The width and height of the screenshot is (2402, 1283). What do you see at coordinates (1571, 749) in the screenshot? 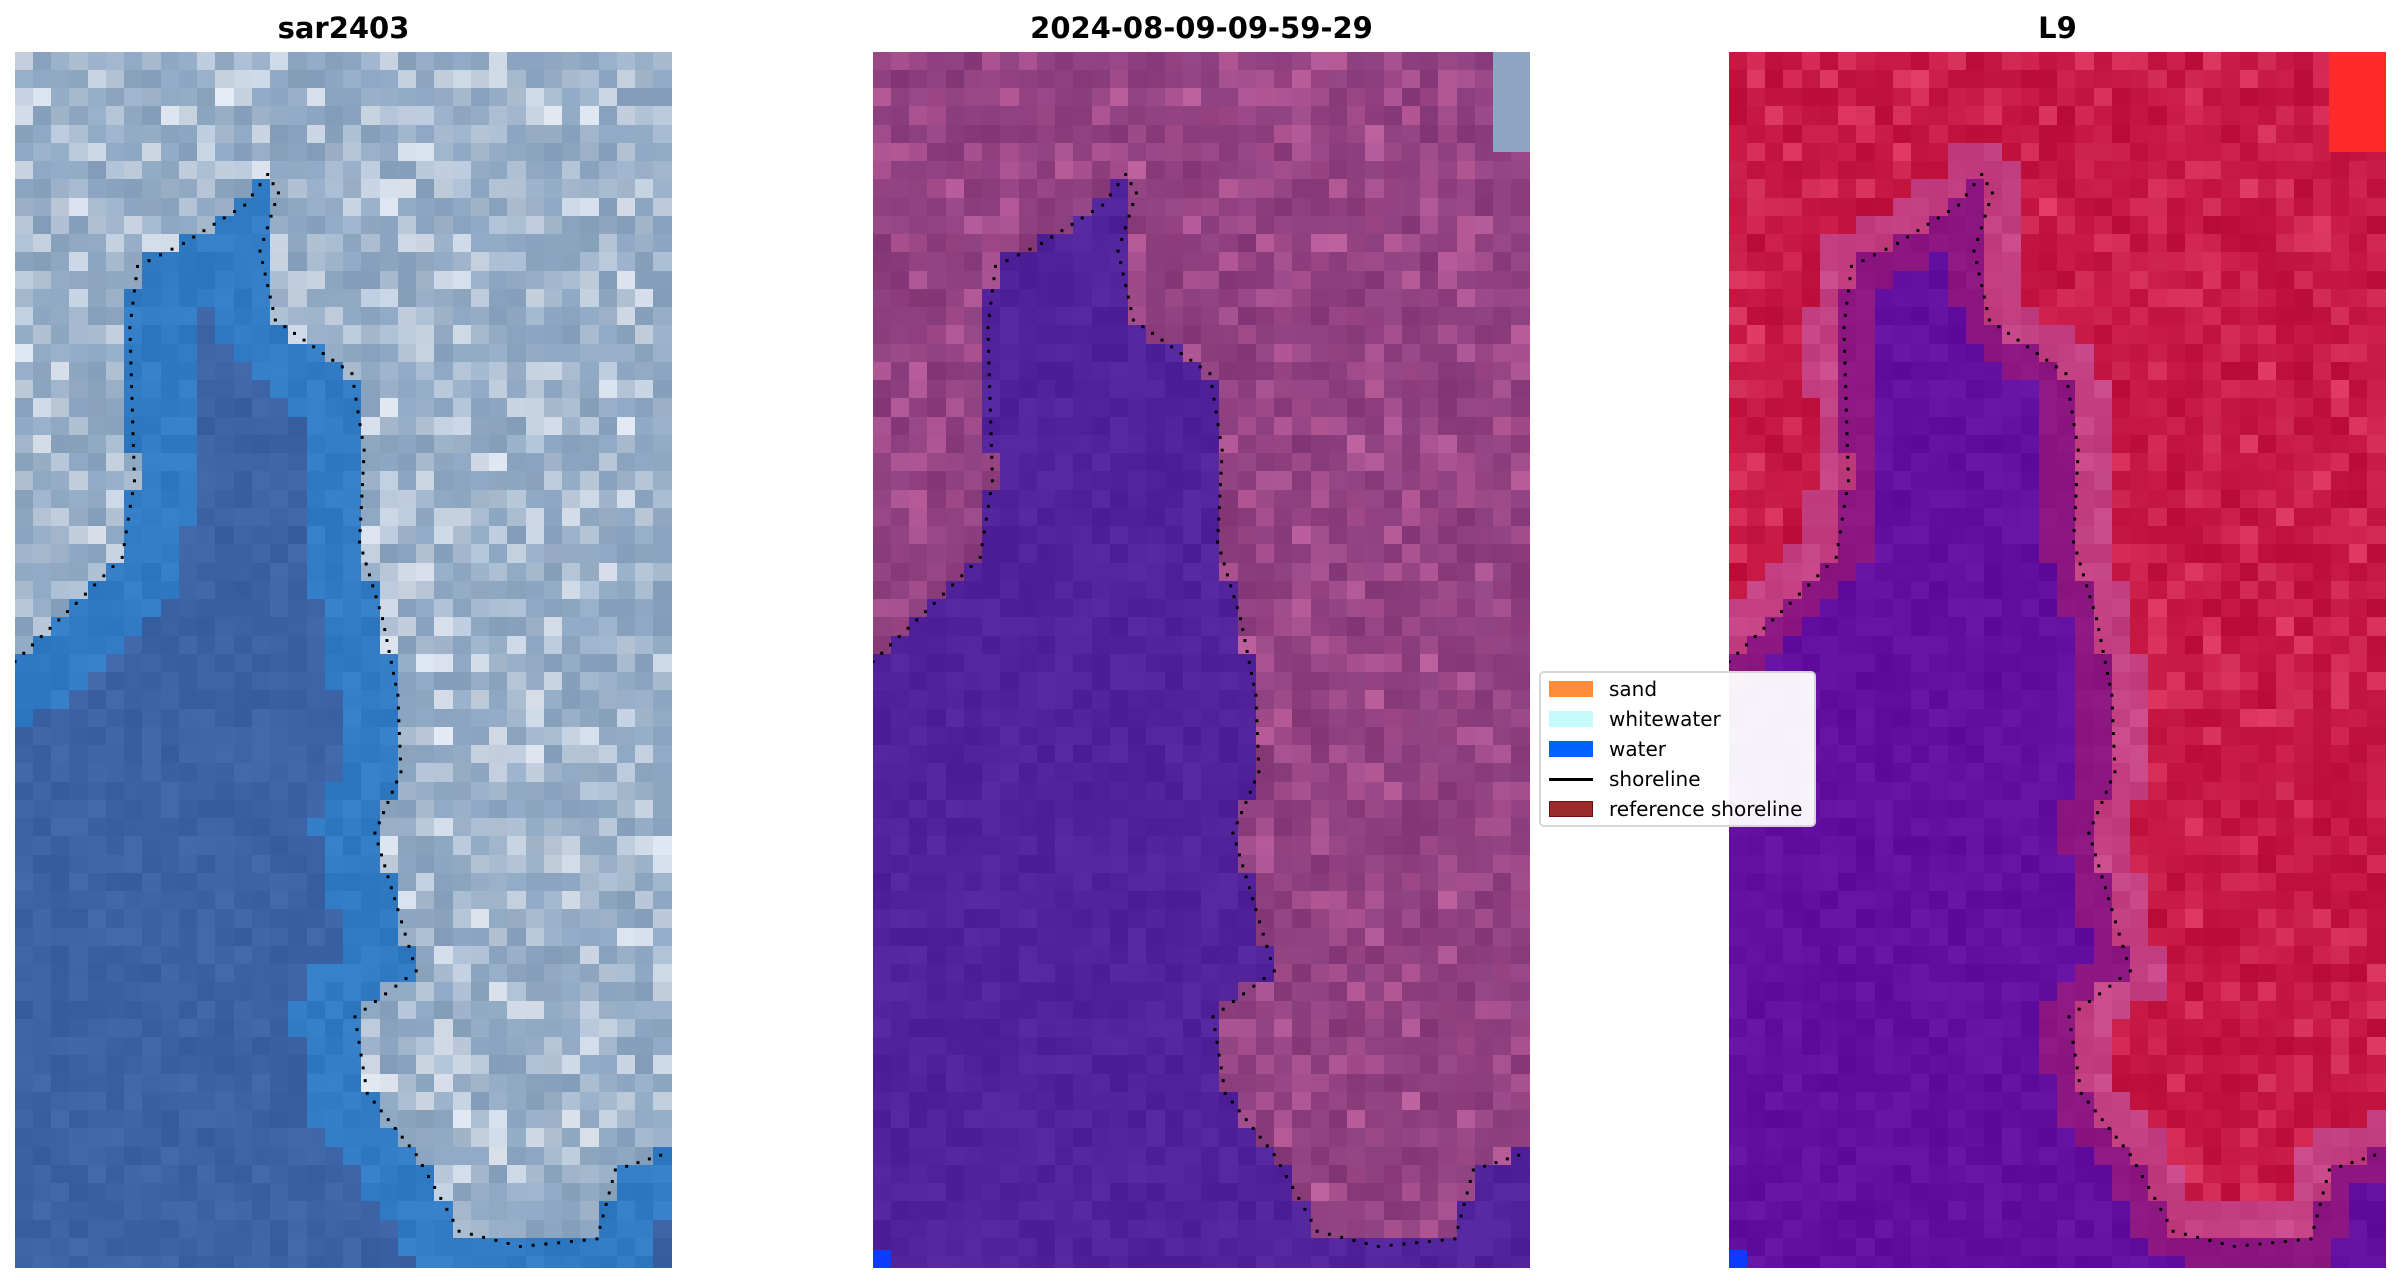
I see `water-swatch` at bounding box center [1571, 749].